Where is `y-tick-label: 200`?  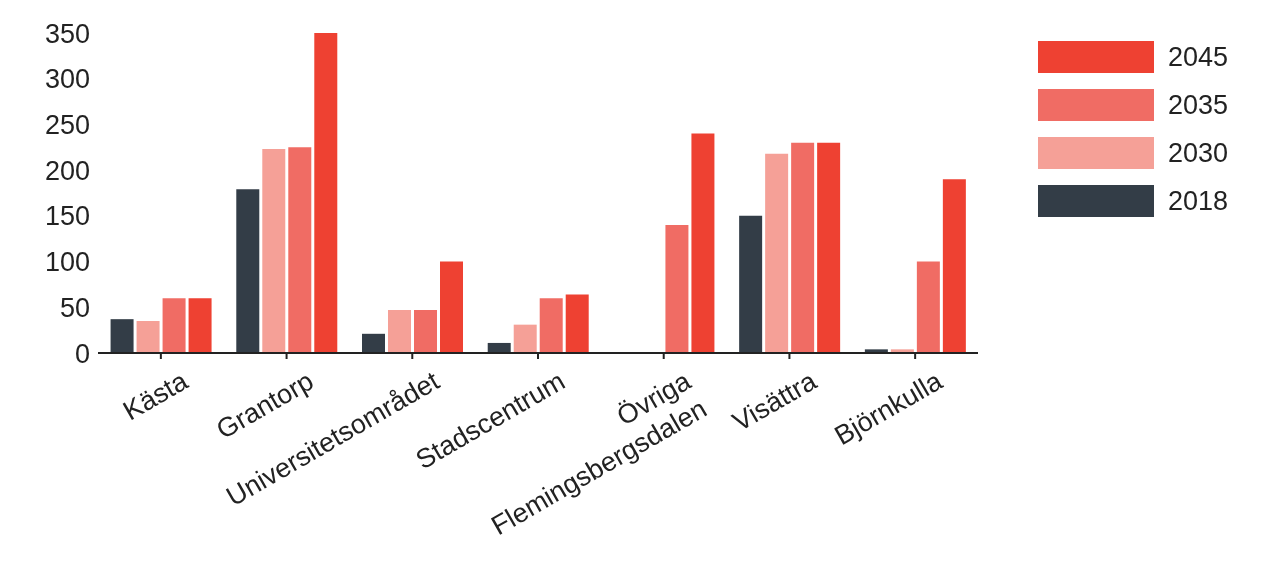 y-tick-label: 200 is located at coordinates (67, 170).